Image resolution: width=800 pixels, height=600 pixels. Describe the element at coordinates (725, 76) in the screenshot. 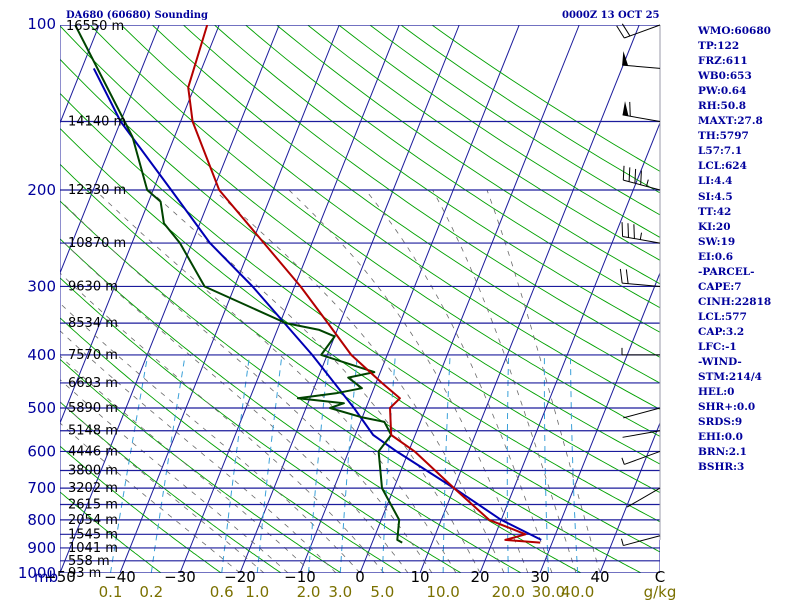

I see `stability-index-item: WB0:653` at that location.